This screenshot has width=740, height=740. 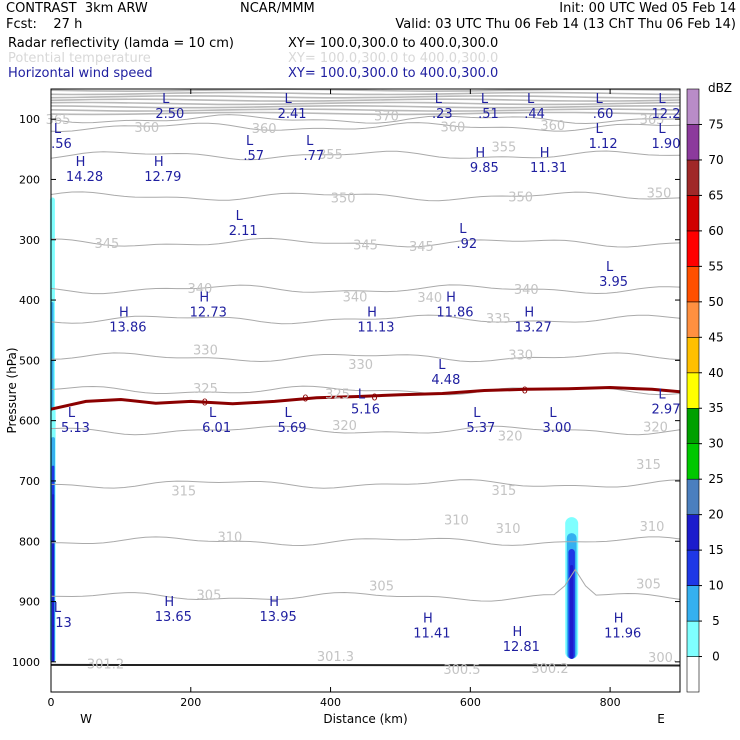 I want to click on field-potential-temperature: Potential temperature, so click(x=79, y=58).